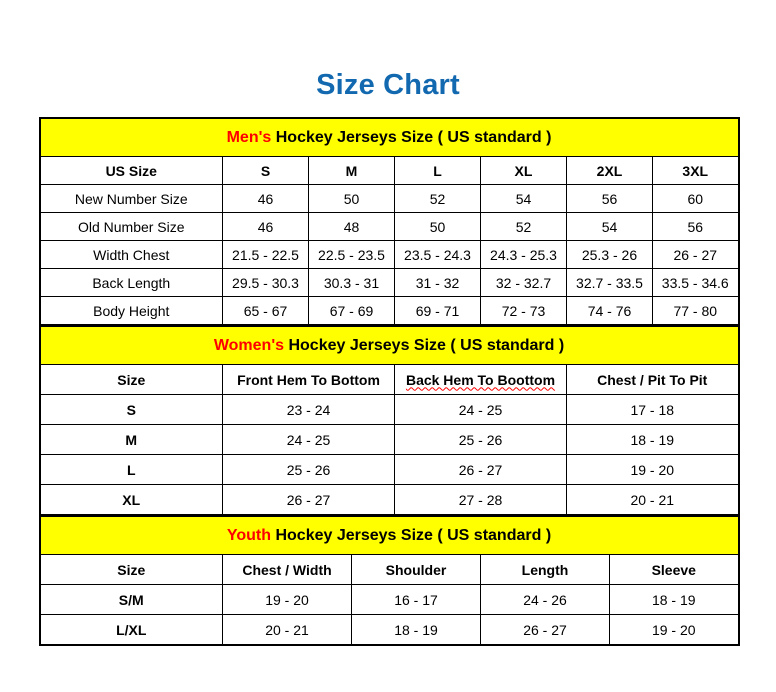  I want to click on page-title: Size Chart, so click(388, 85).